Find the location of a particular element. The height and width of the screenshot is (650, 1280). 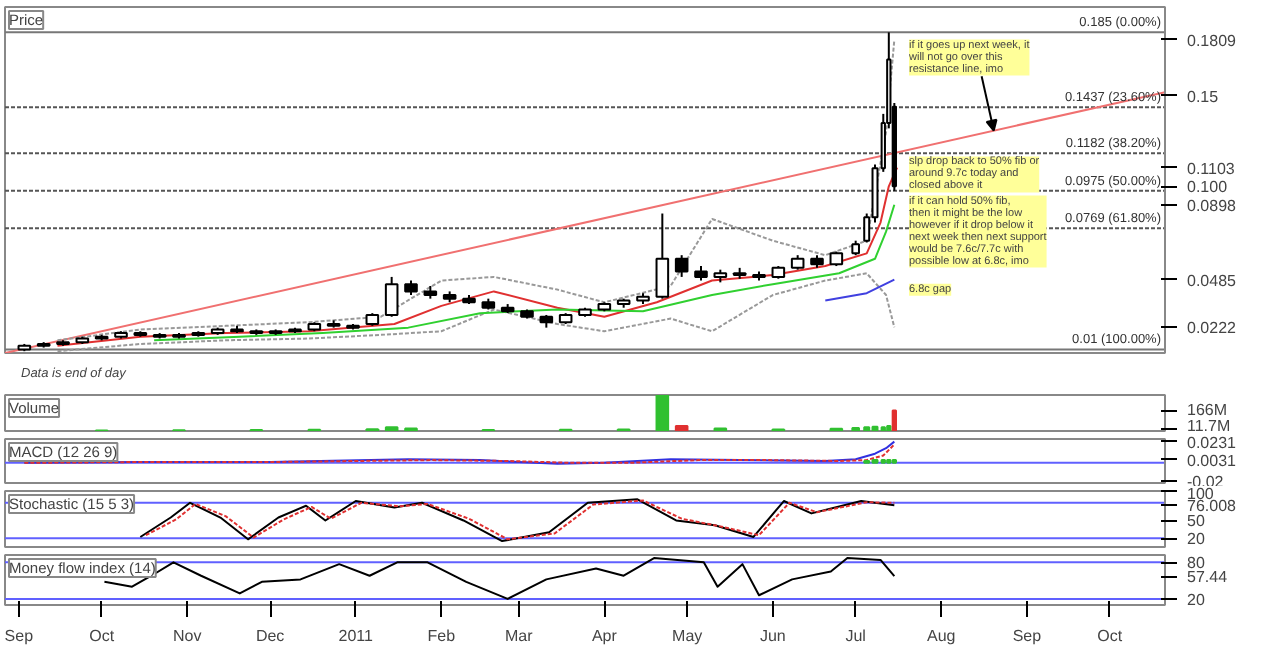

x-tick-label: Mar is located at coordinates (519, 636).